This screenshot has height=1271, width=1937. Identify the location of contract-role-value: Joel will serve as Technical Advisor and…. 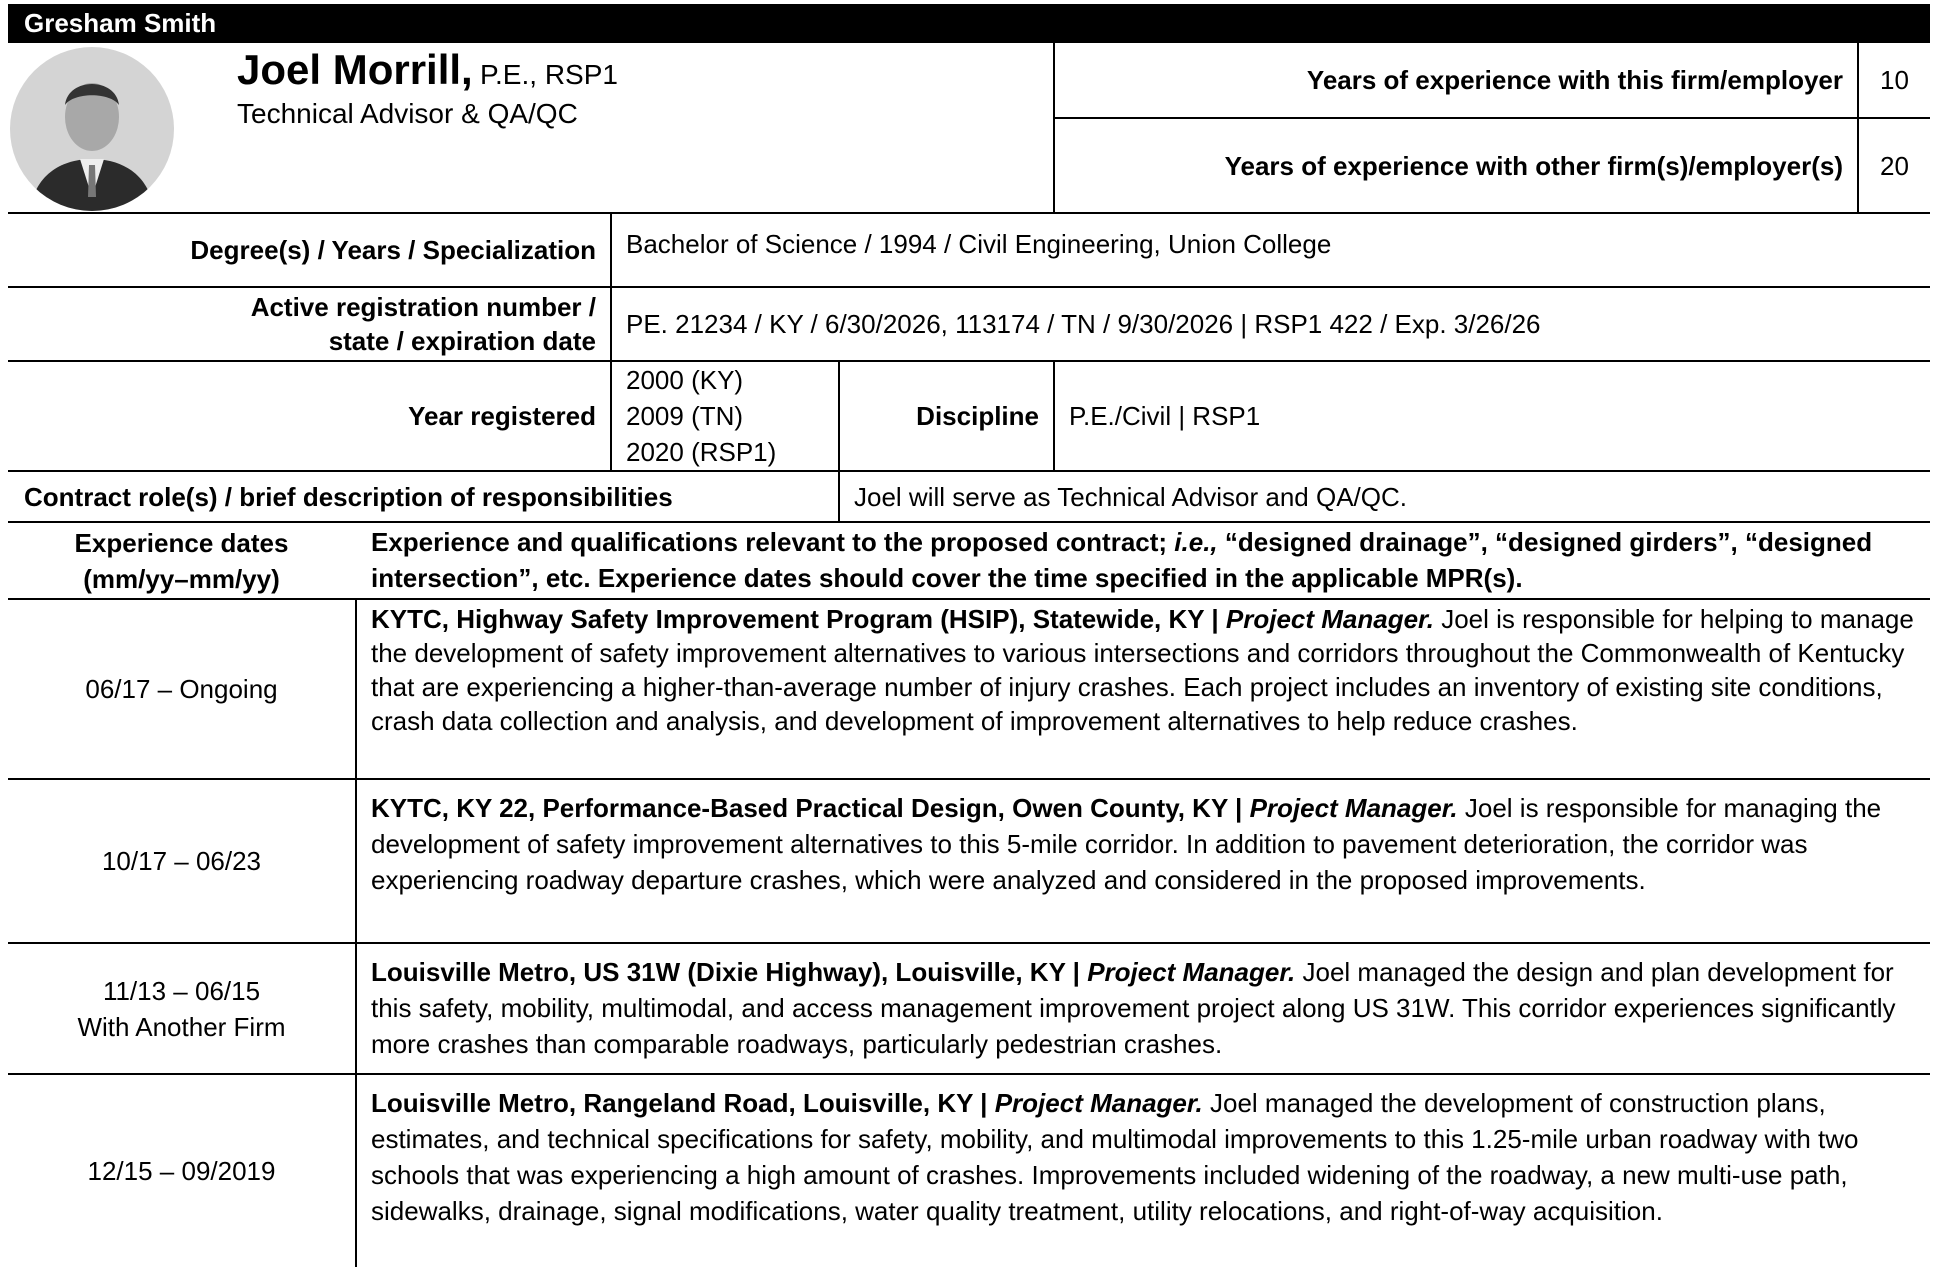
(1130, 496).